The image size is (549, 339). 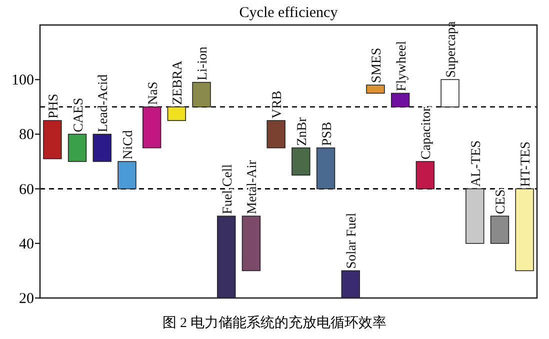 What do you see at coordinates (500, 201) in the screenshot?
I see `x-tick-label: CES` at bounding box center [500, 201].